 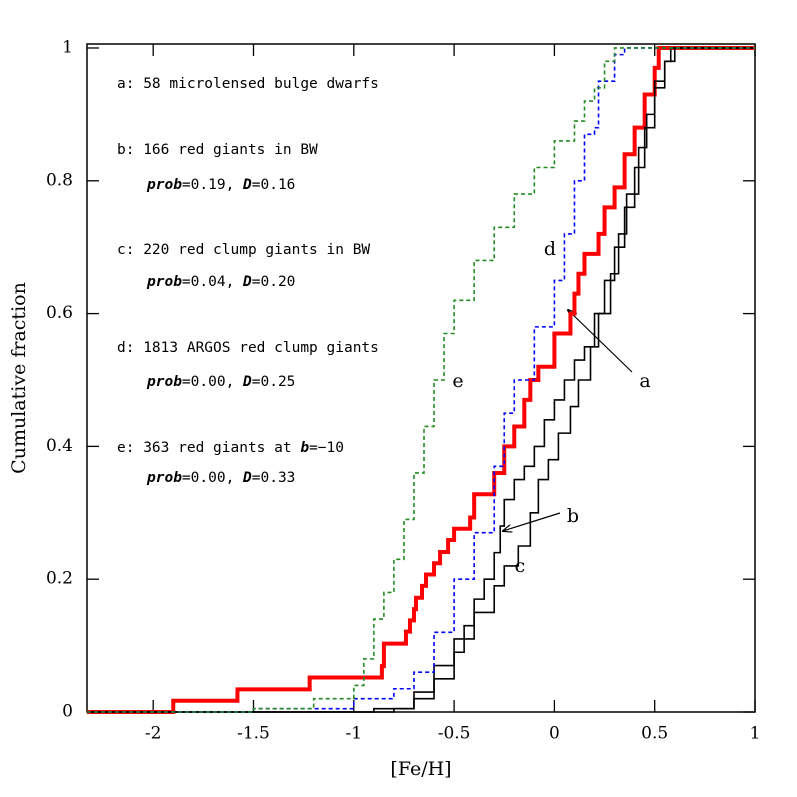 I want to click on note: e: 363 red giants at b=−10, so click(x=230, y=448).